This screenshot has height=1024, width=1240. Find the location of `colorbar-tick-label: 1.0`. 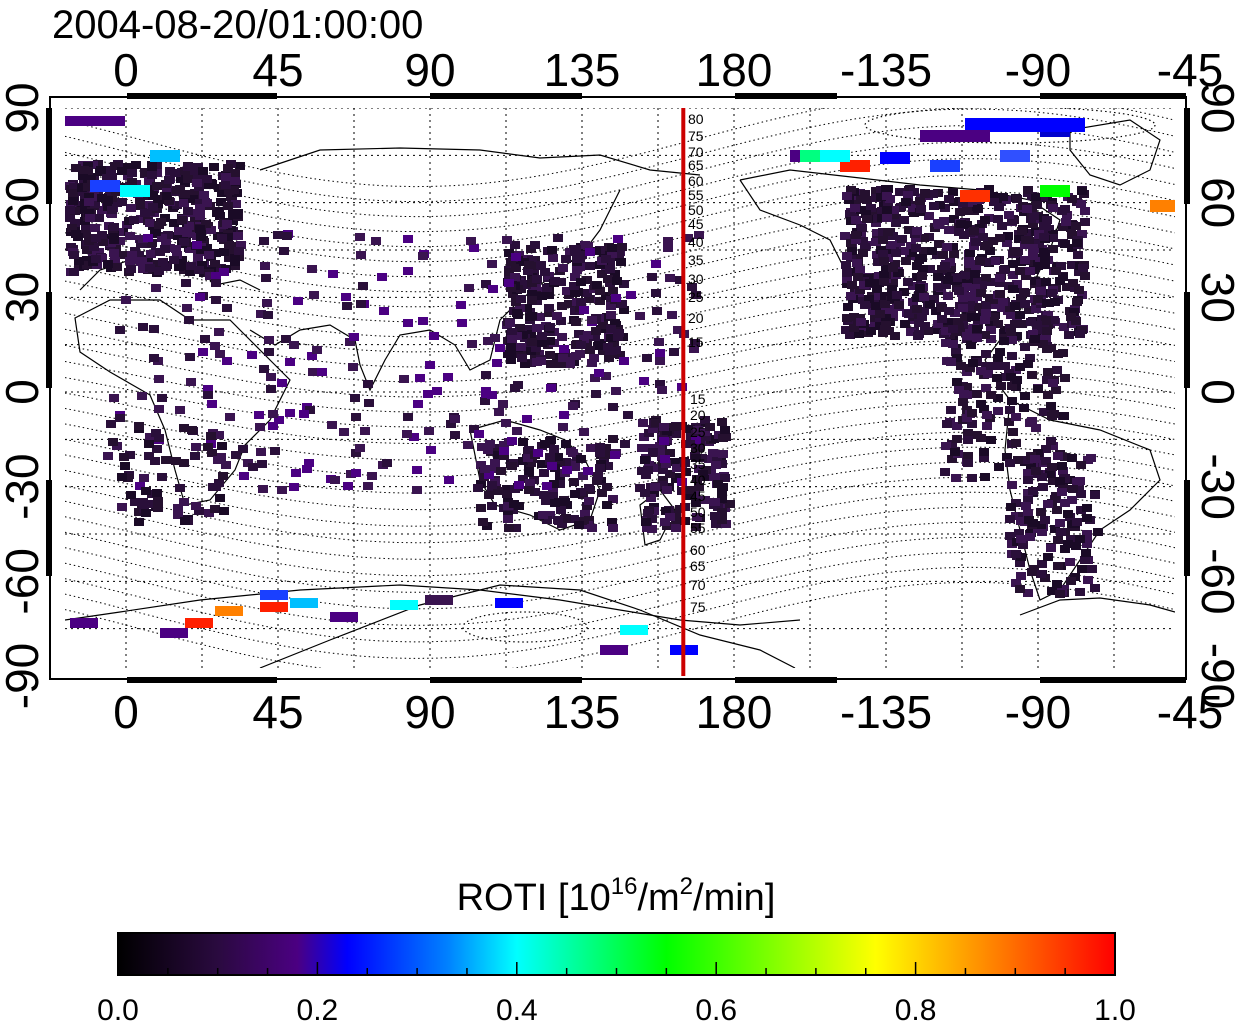

colorbar-tick-label: 1.0 is located at coordinates (1115, 1009).